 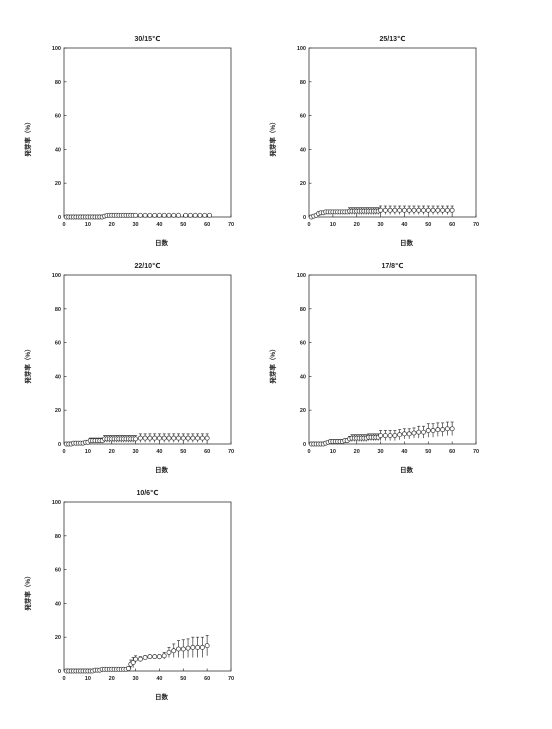 What do you see at coordinates (304, 218) in the screenshot?
I see `y-tick-label: 0` at bounding box center [304, 218].